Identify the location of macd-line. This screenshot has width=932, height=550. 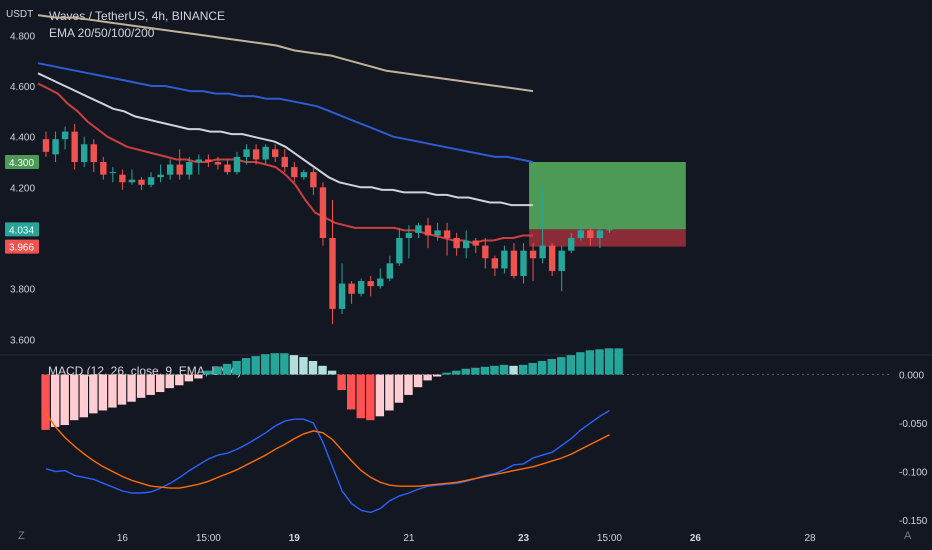
(327, 461).